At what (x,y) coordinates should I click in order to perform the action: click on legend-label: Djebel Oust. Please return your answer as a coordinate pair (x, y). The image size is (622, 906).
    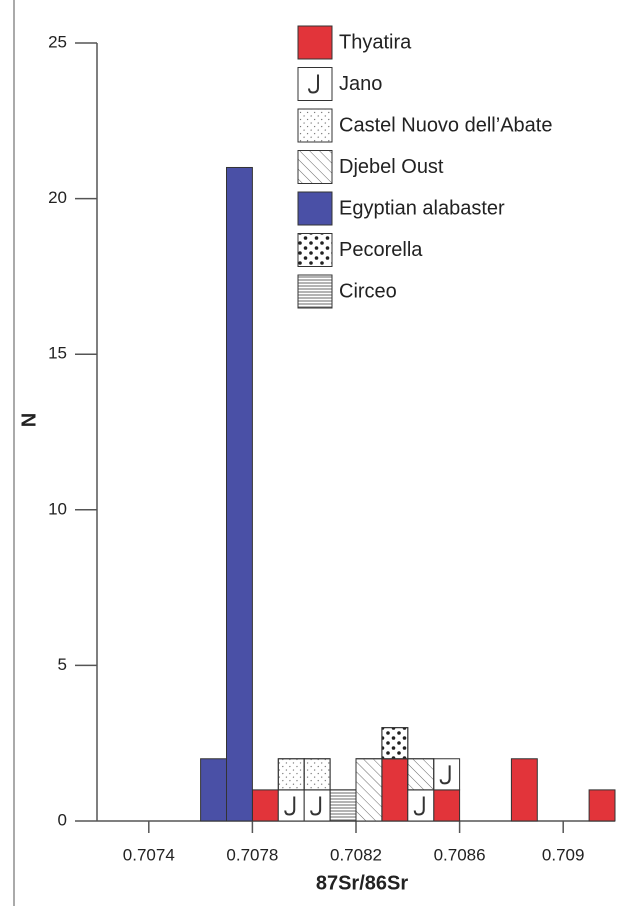
    Looking at the image, I should click on (391, 167).